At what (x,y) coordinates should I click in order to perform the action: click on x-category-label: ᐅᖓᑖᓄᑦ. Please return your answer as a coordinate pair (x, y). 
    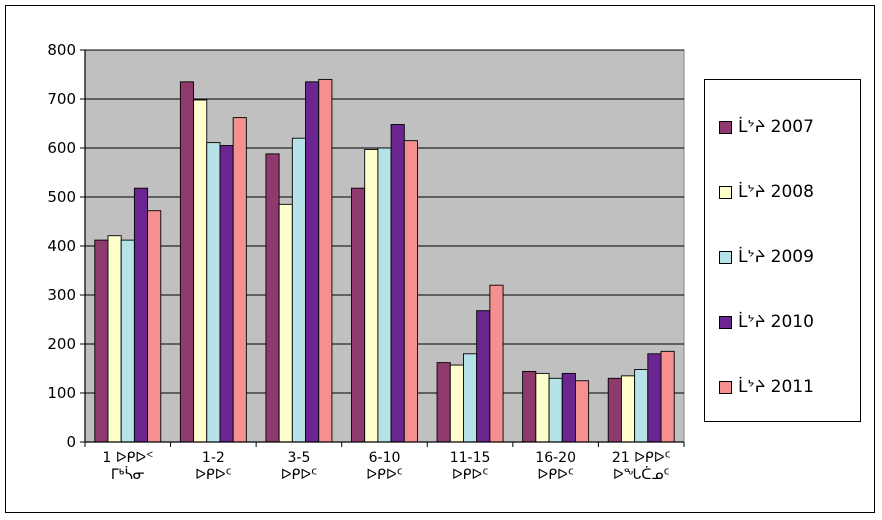
    Looking at the image, I should click on (641, 474).